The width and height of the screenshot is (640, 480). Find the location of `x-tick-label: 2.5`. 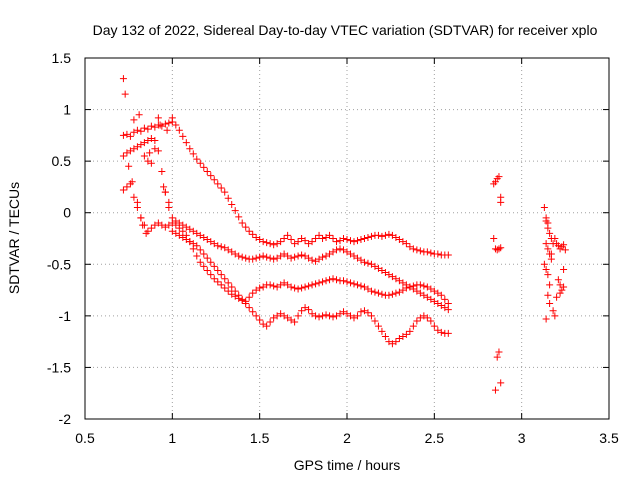

x-tick-label: 2.5 is located at coordinates (435, 438).